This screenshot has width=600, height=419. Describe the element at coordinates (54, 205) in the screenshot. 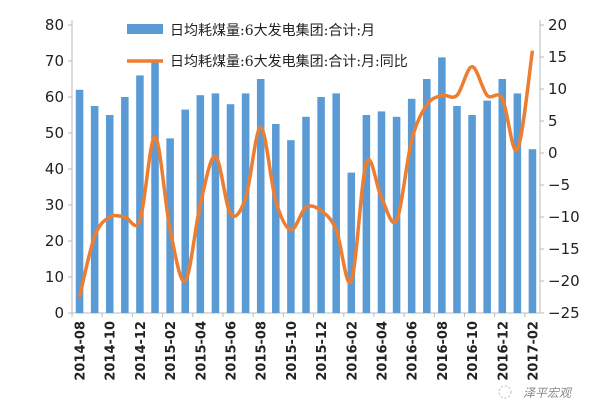

I see `left-tick-label: 30` at that location.